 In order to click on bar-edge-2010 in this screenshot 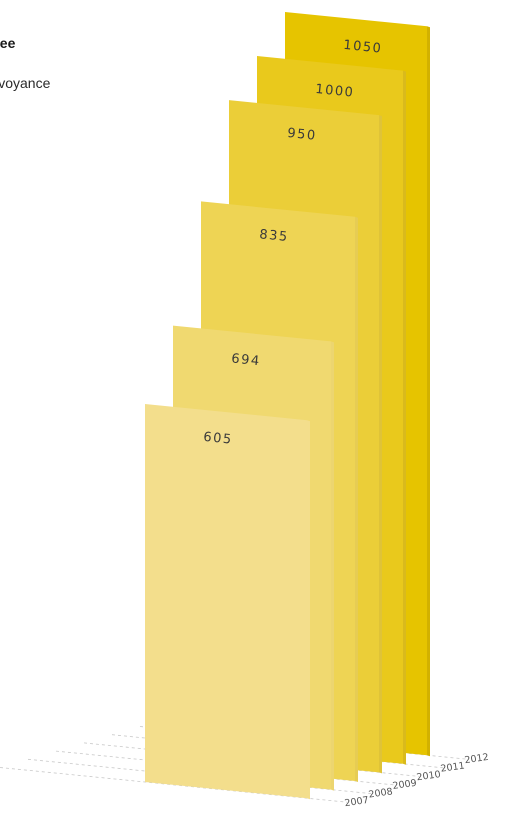, I will do `click(380, 444)`.